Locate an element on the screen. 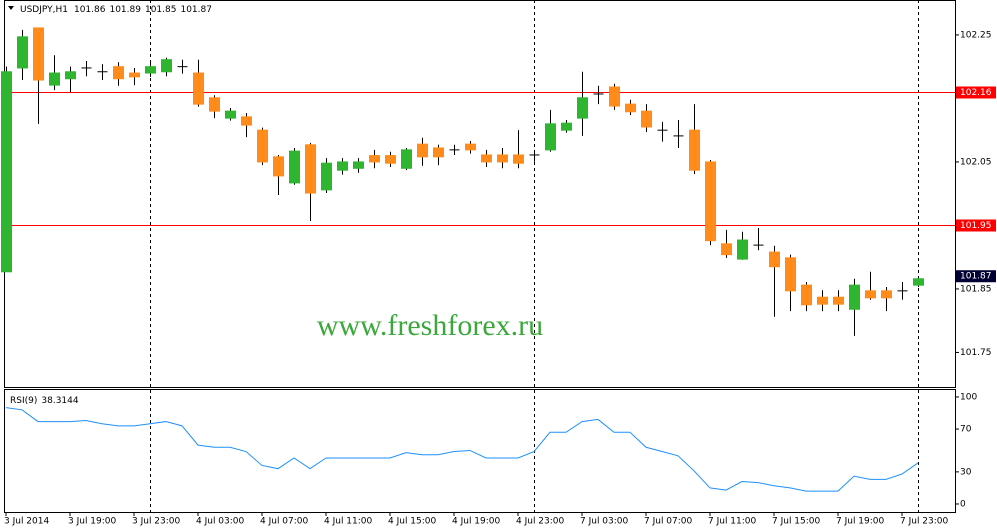 Image resolution: width=997 pixels, height=529 pixels. x-tick-label: 7 Jul 23:00 is located at coordinates (924, 522).